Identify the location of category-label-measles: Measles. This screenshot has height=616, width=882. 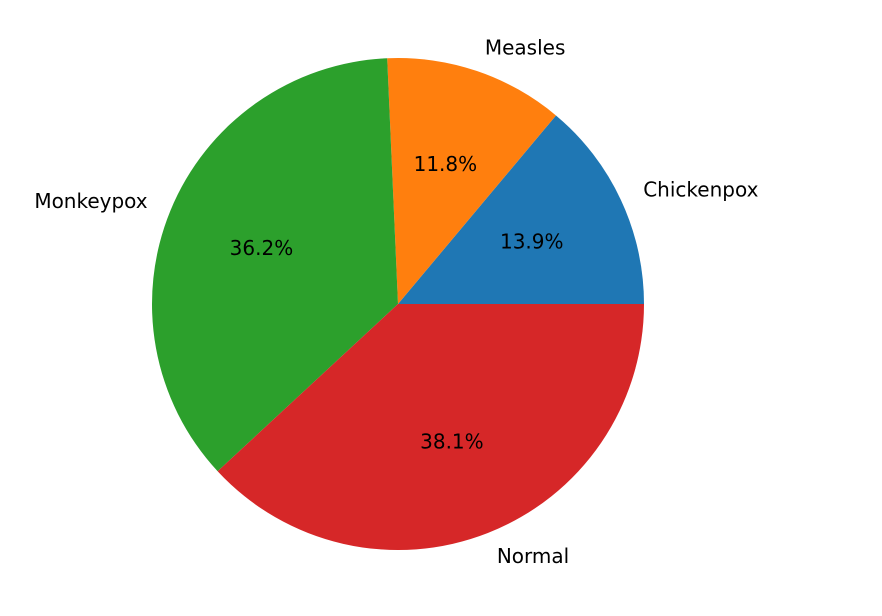
(525, 48).